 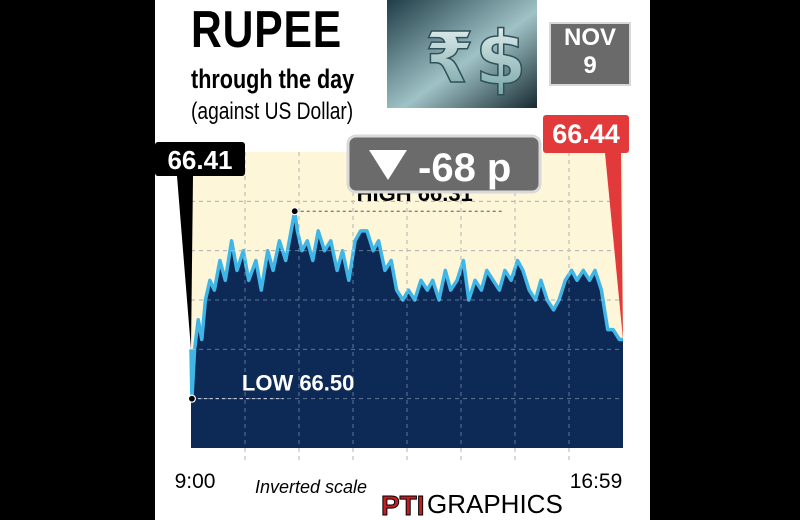 I want to click on low-point-marker, so click(x=192, y=398).